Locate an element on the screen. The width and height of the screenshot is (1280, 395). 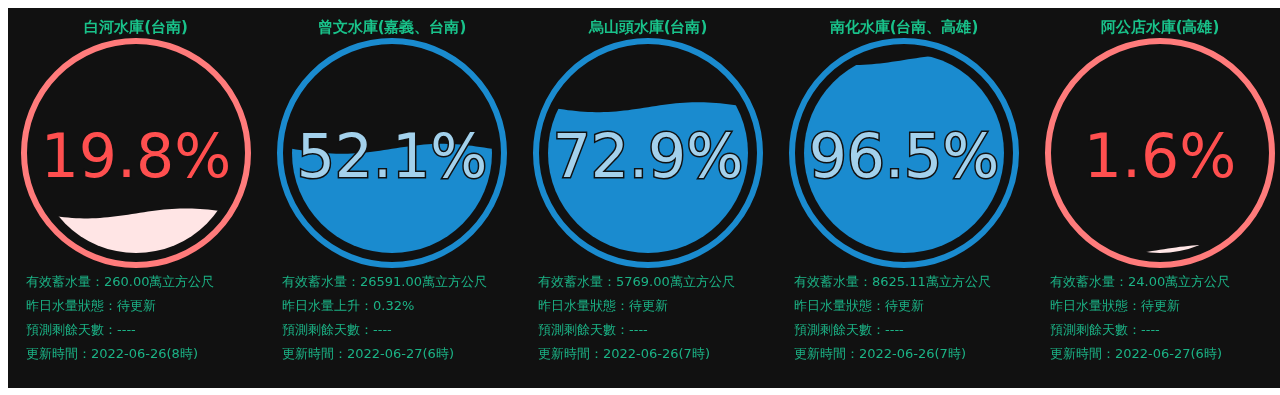
data-label: 72.9% is located at coordinates (648, 156).